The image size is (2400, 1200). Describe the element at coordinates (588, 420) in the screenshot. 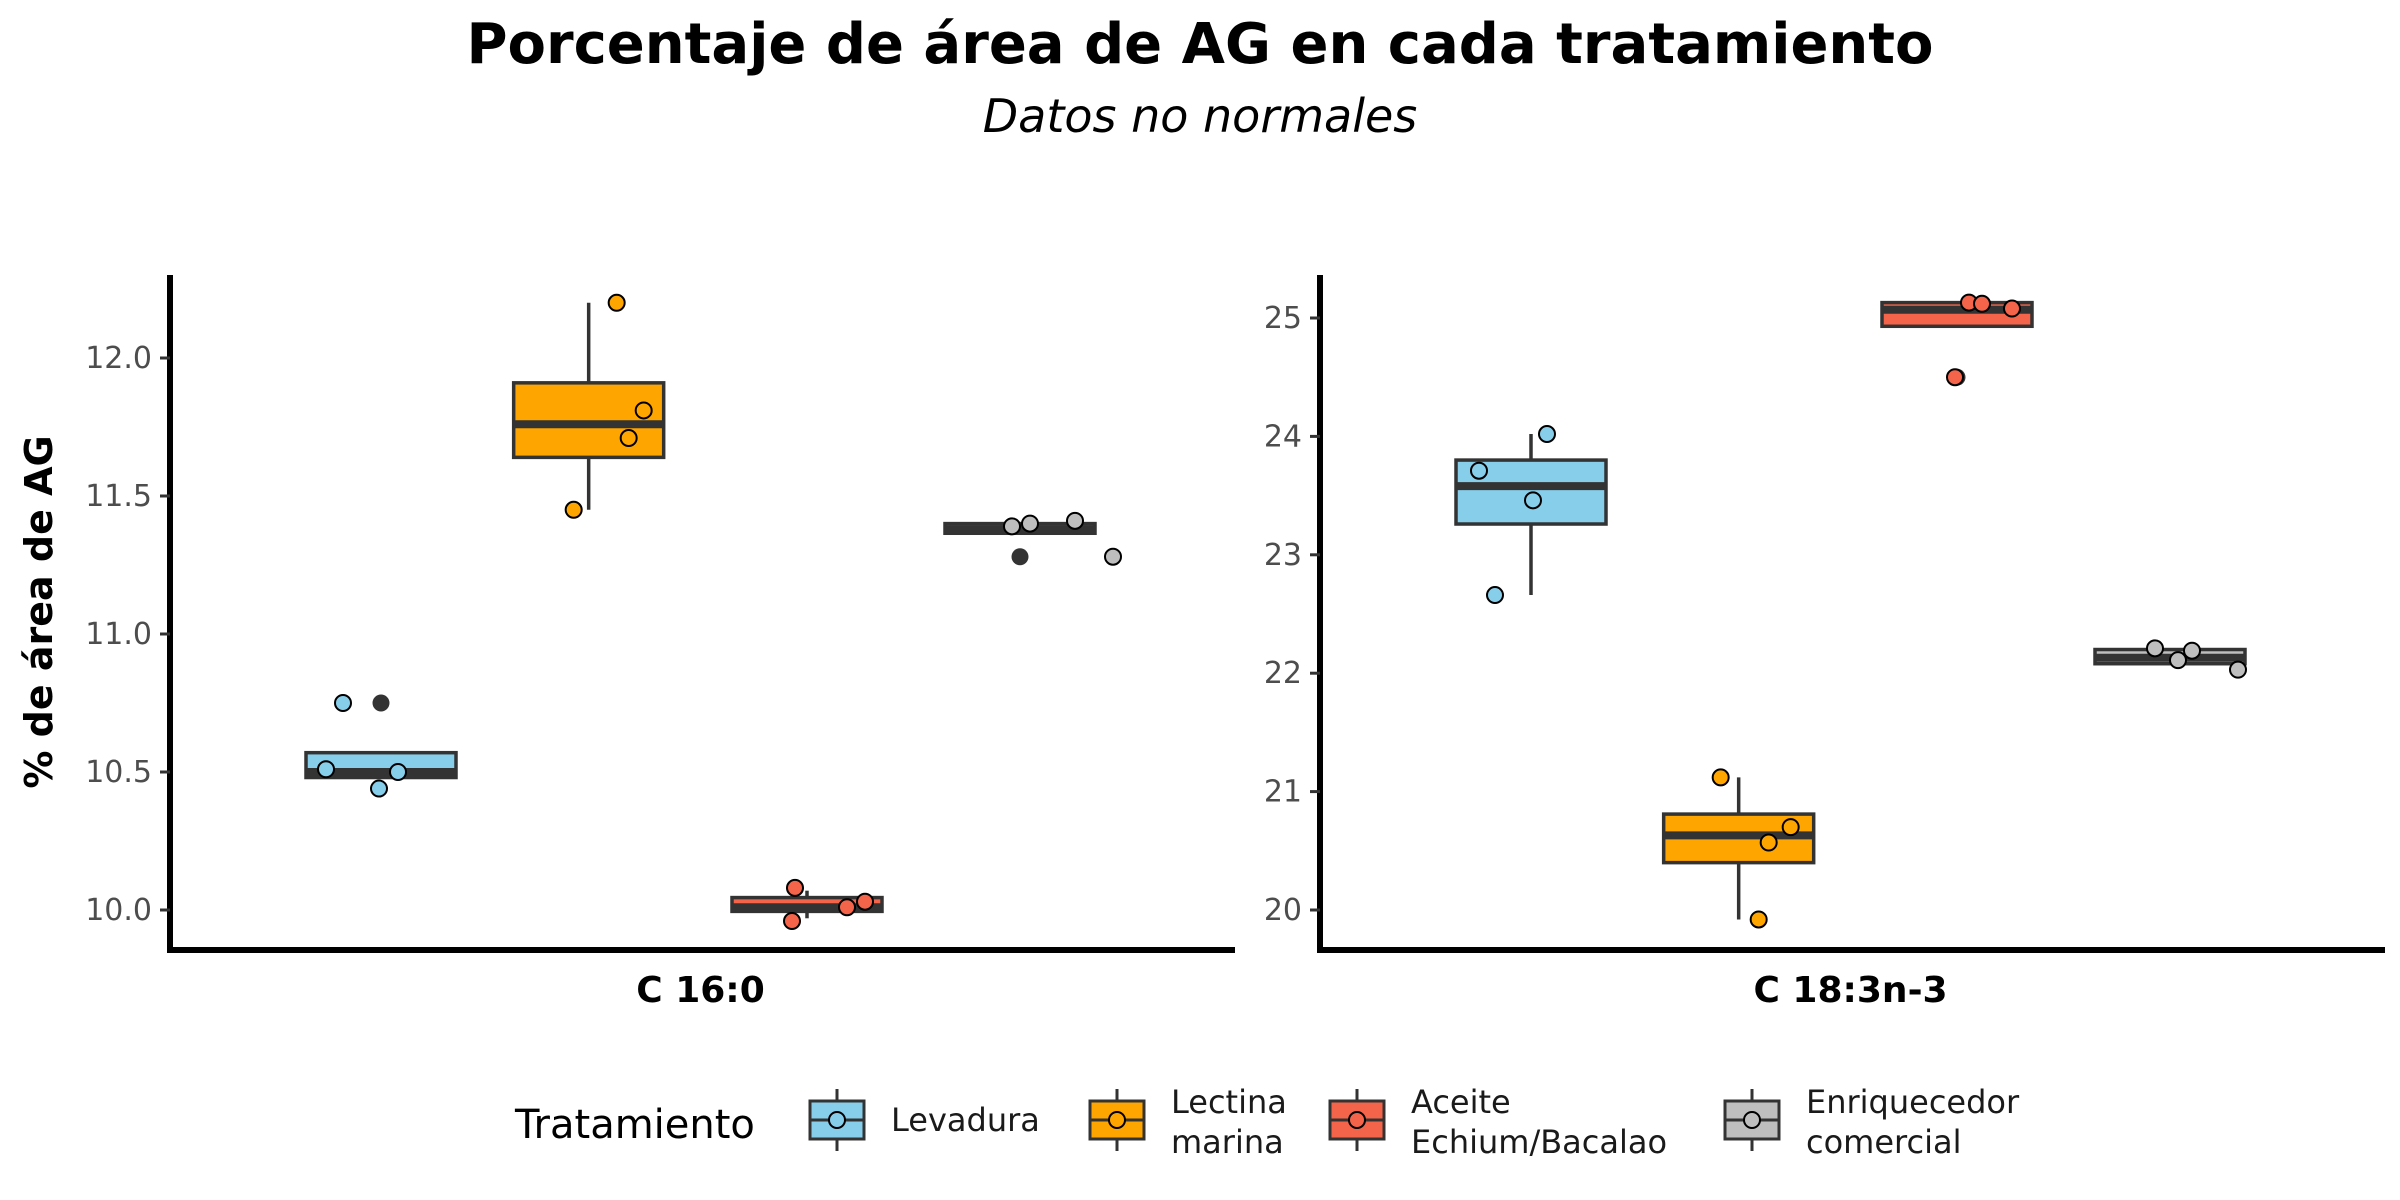

I see `box` at that location.